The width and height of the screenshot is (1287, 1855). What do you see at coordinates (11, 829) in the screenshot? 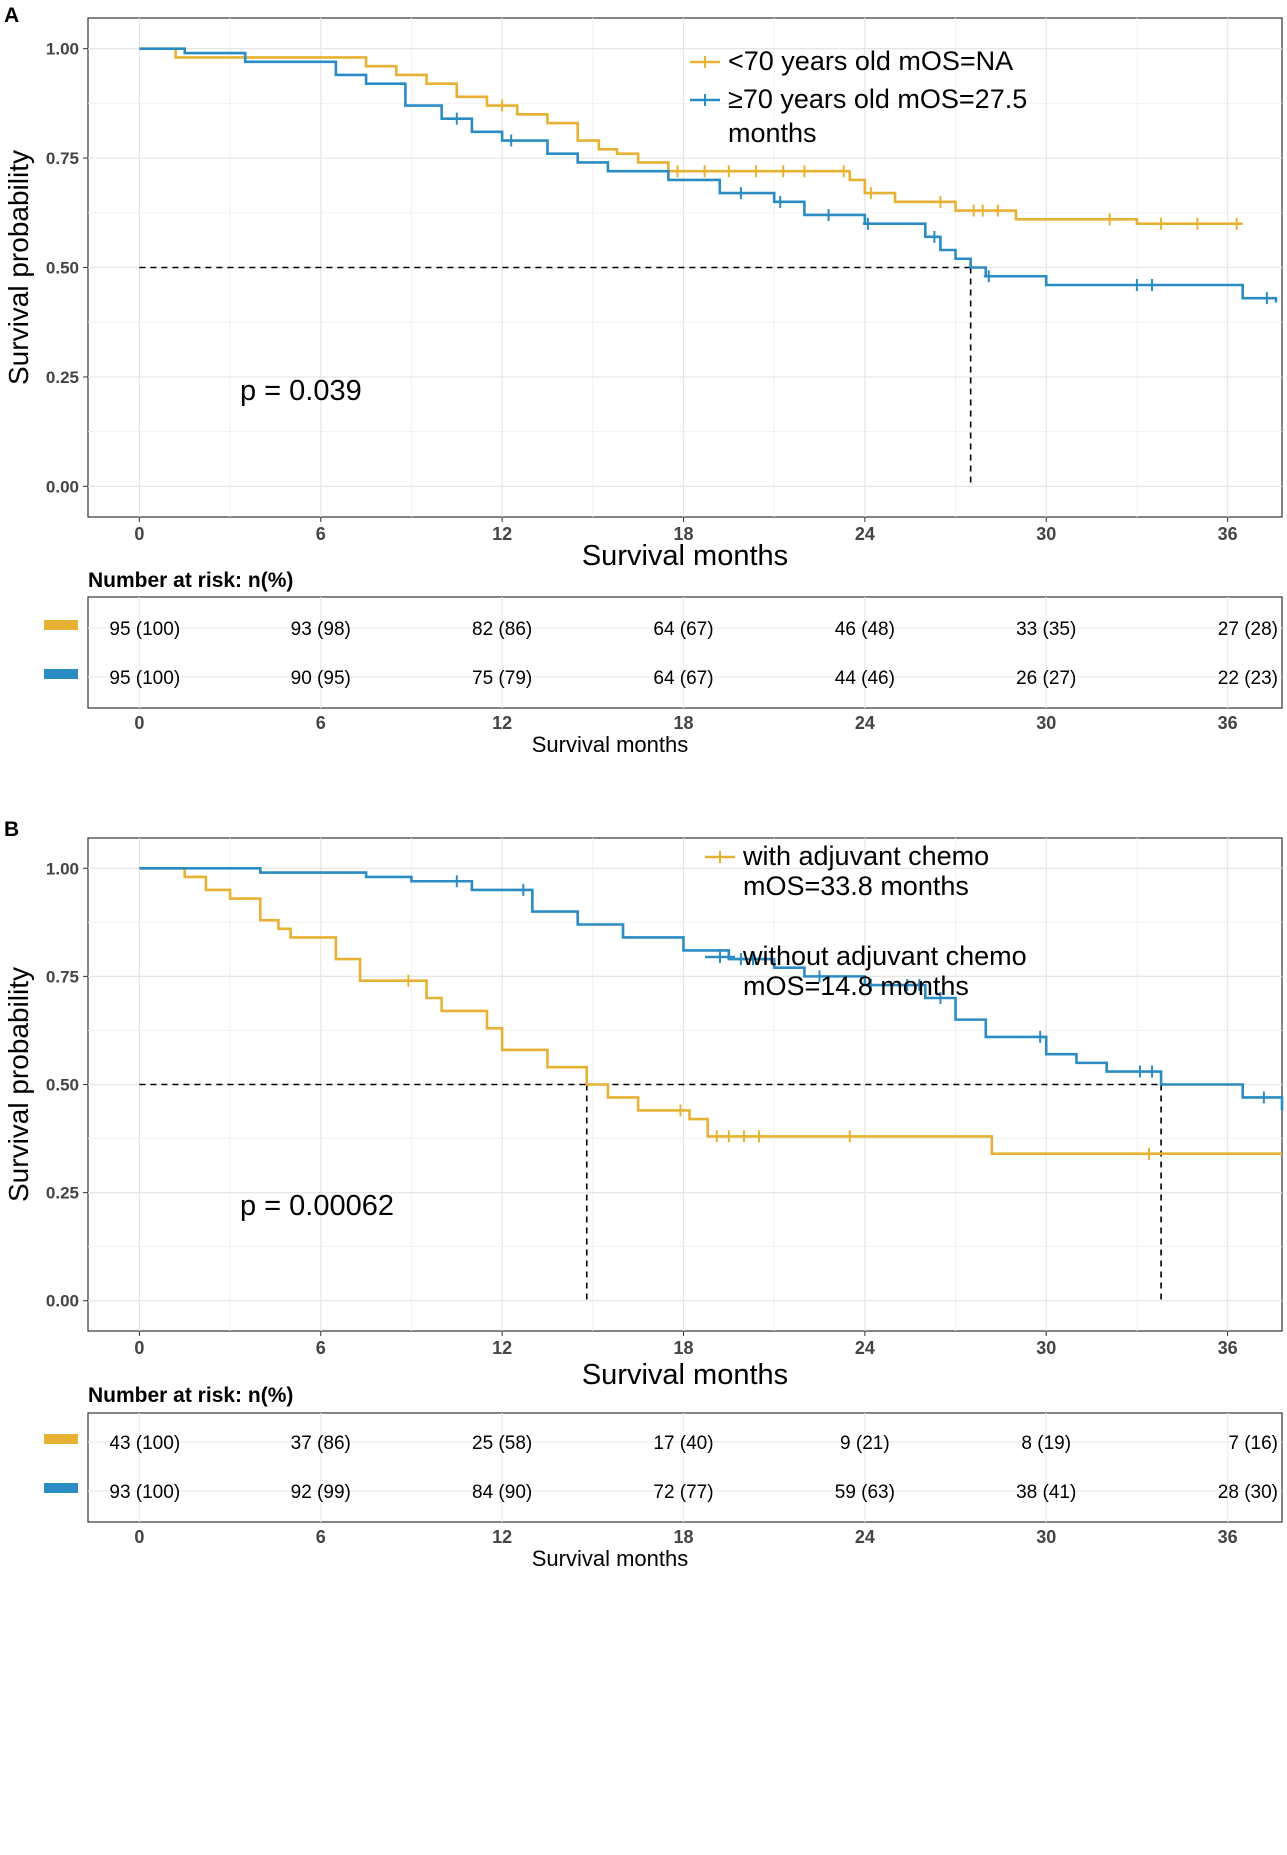
I see `panel-label: B` at bounding box center [11, 829].